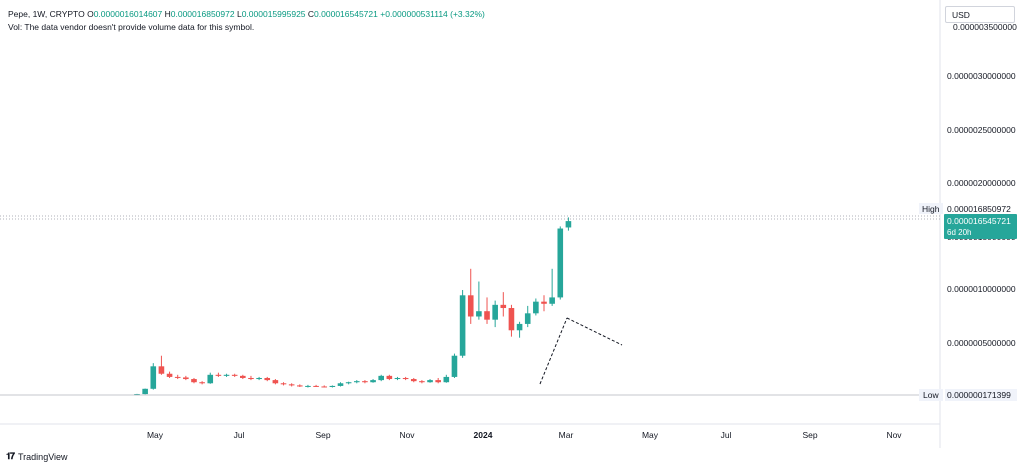 The width and height of the screenshot is (1024, 467). I want to click on high-tag-label: High, so click(931, 209).